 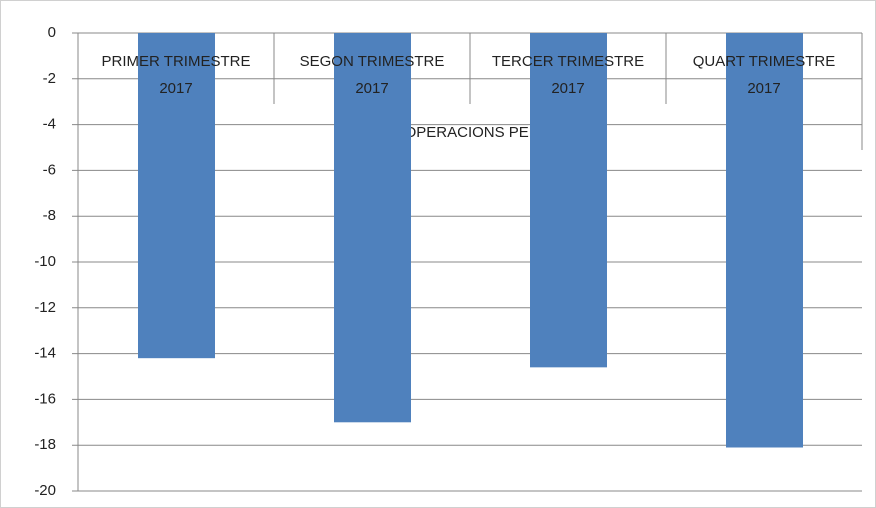 I want to click on x-tick-label-box: QUART TRIMESTRE 2017, so click(x=764, y=75).